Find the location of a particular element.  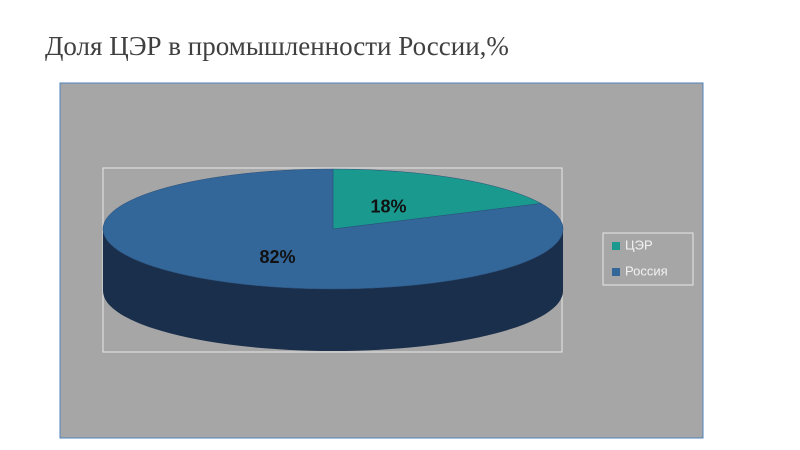

legend-label: Россия is located at coordinates (646, 270).